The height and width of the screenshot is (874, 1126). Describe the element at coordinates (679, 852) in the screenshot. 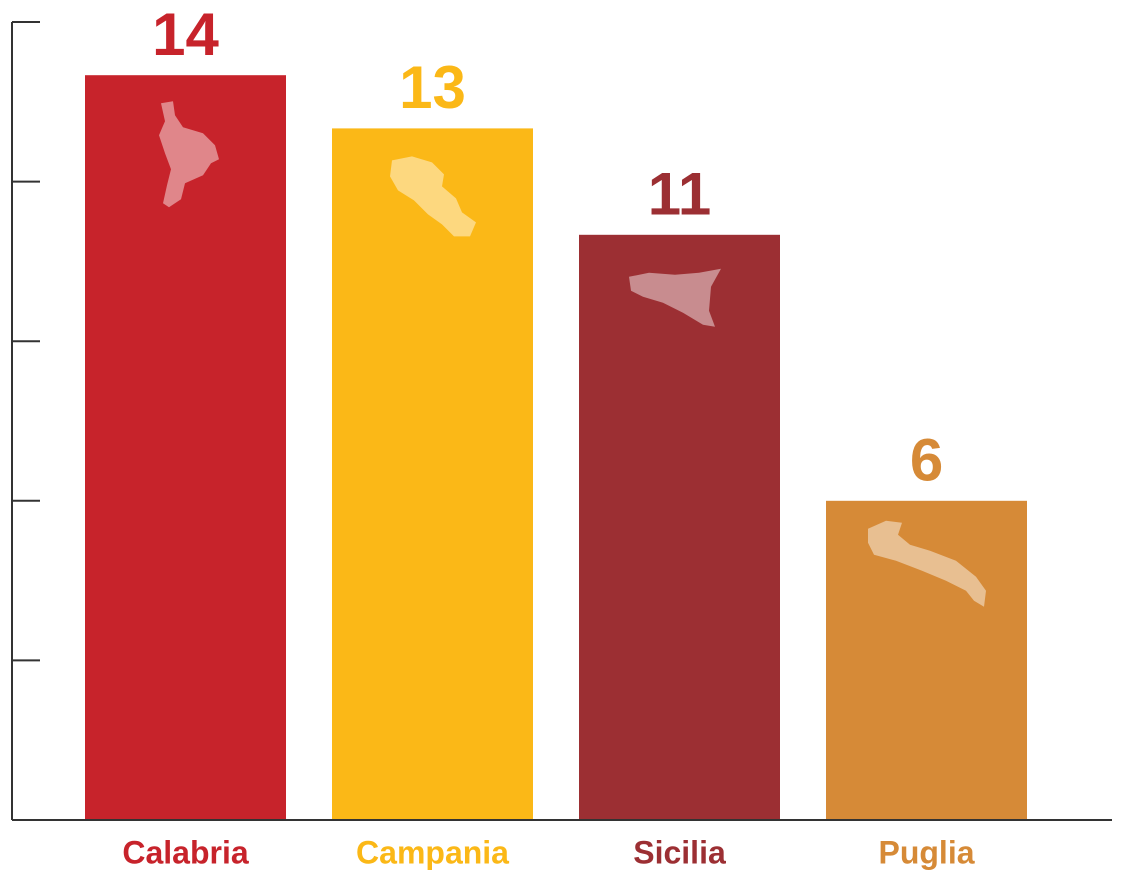

I see `x-tick-label: Sicilia` at that location.